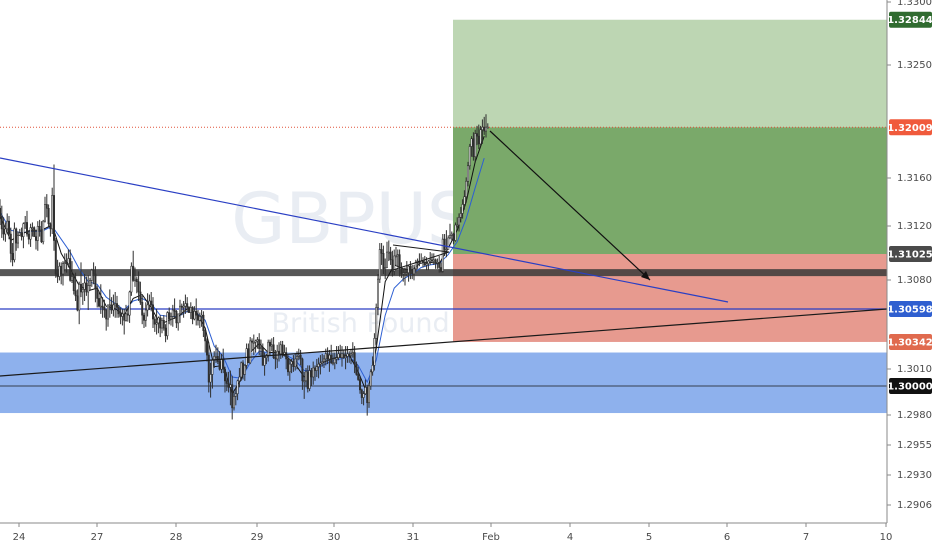 The image size is (932, 550). Describe the element at coordinates (444, 342) in the screenshot. I see `black-trendline` at that location.